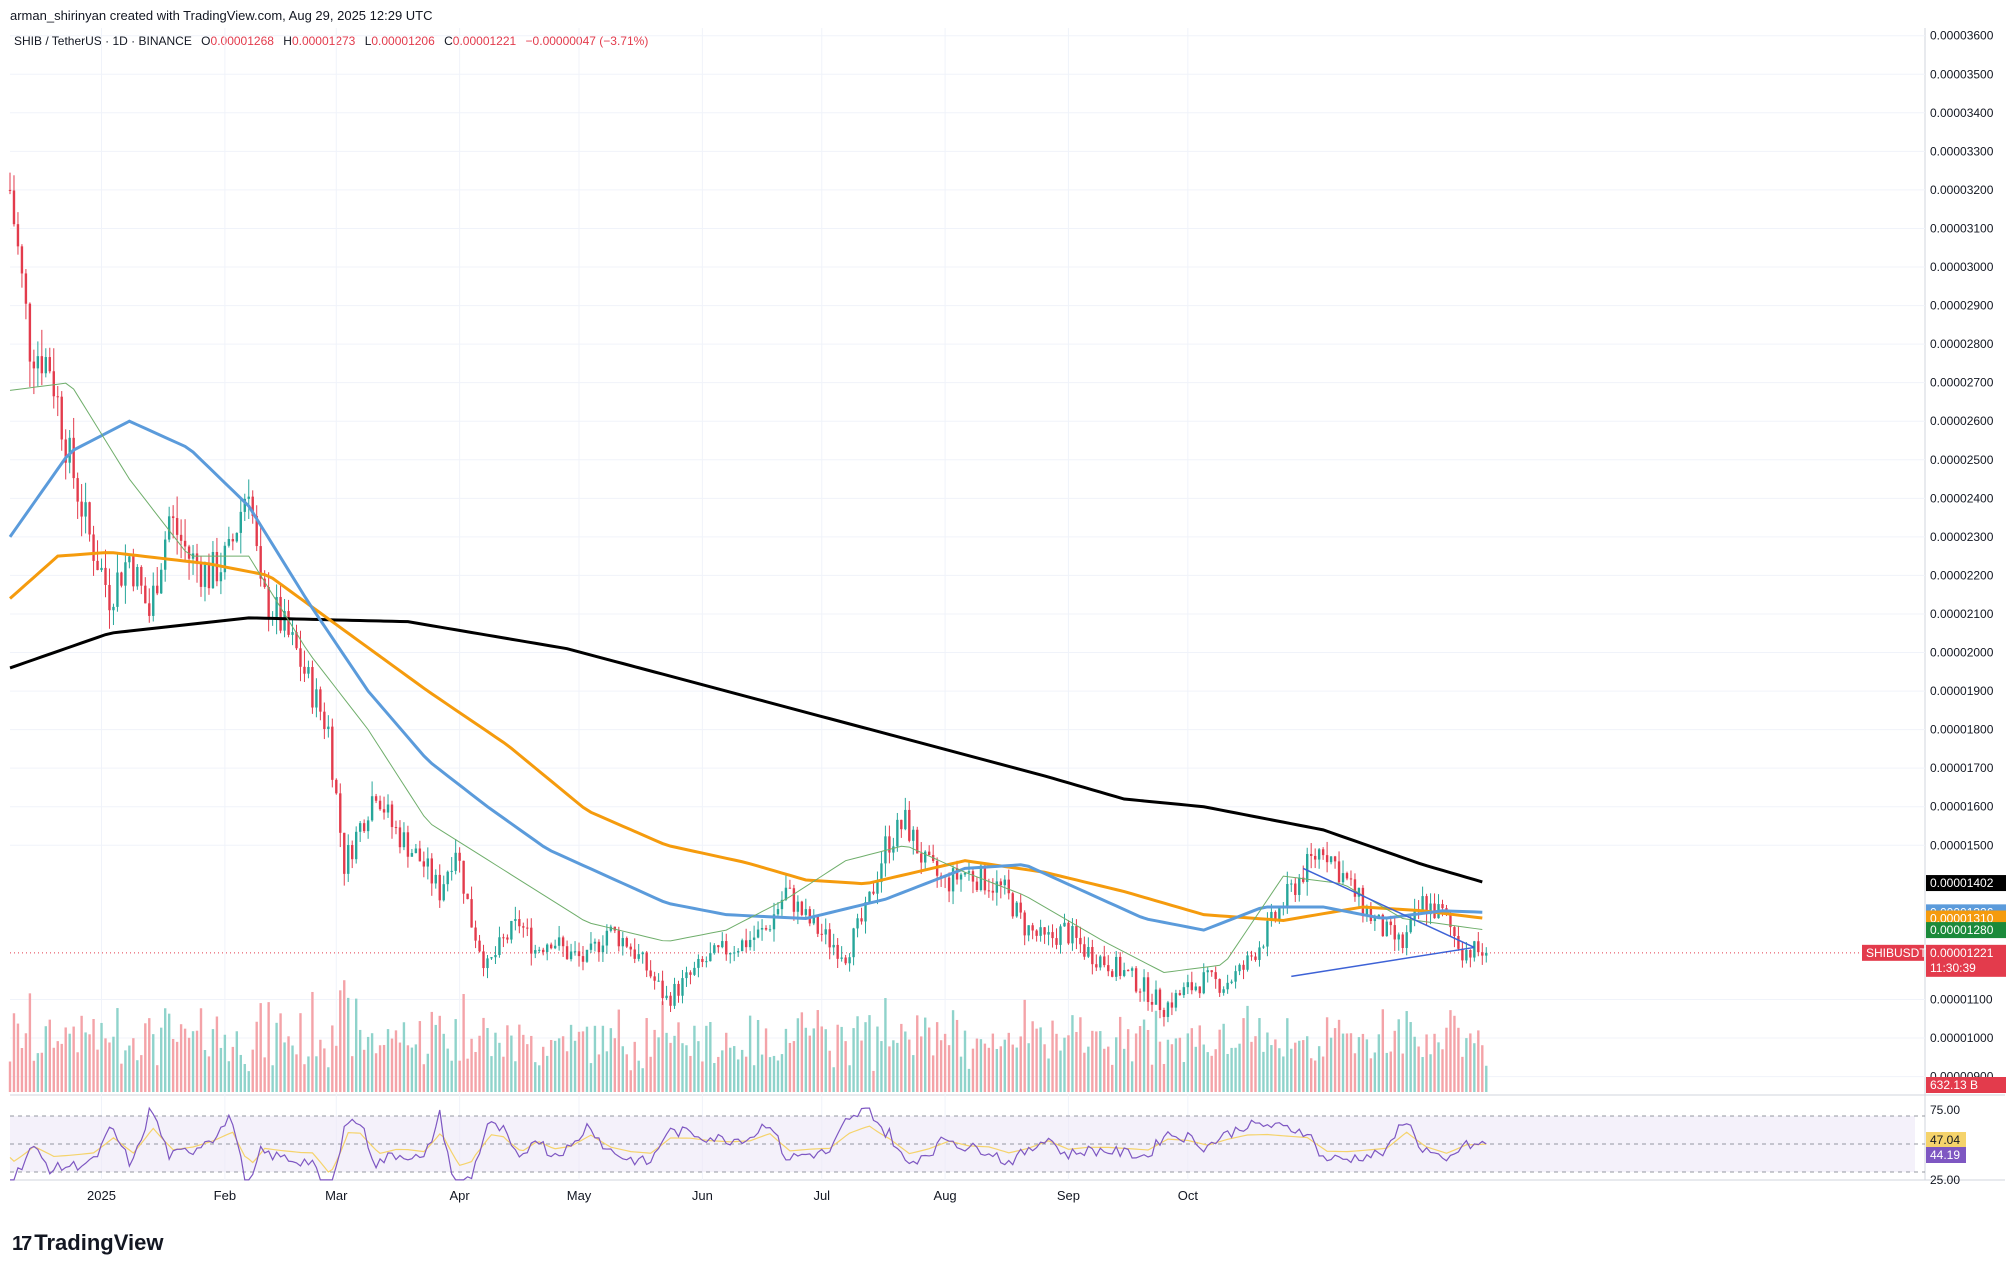  What do you see at coordinates (748, 1143) in the screenshot?
I see `rsi-line` at bounding box center [748, 1143].